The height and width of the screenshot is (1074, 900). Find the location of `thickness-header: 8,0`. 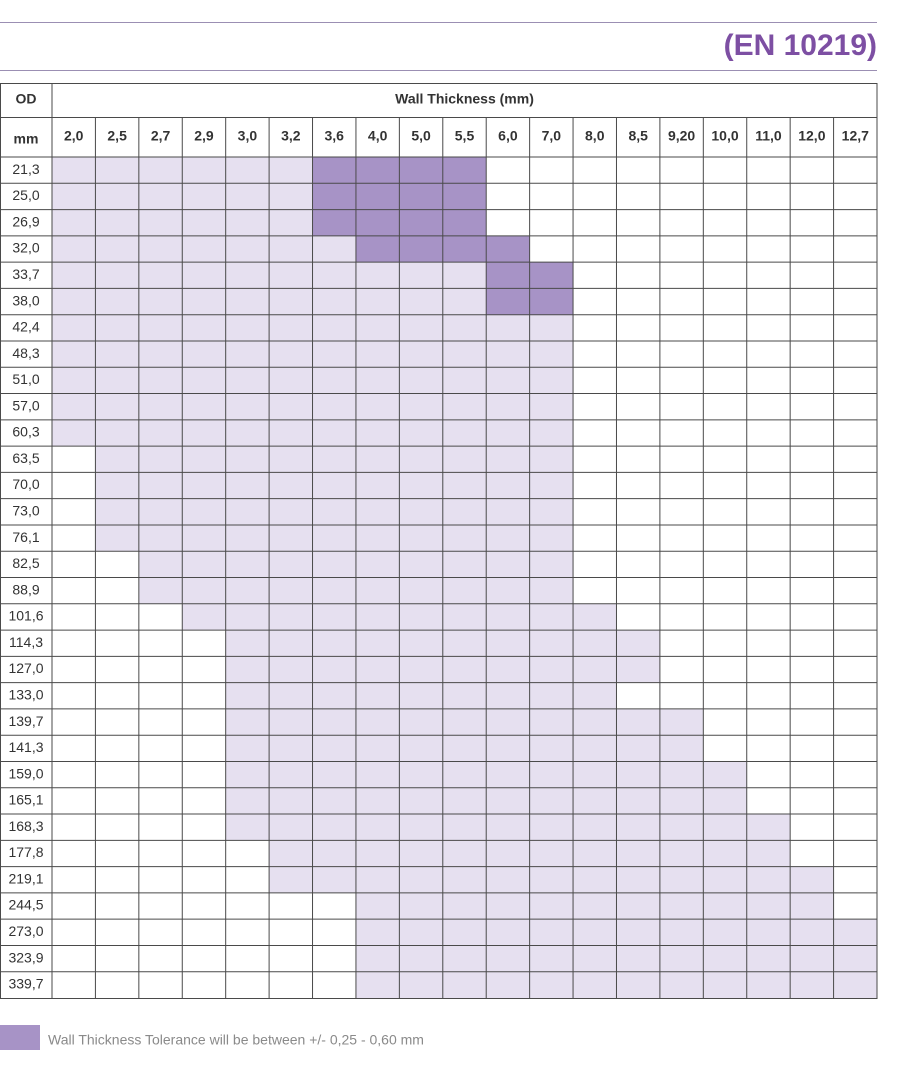

thickness-header: 8,0 is located at coordinates (595, 136).